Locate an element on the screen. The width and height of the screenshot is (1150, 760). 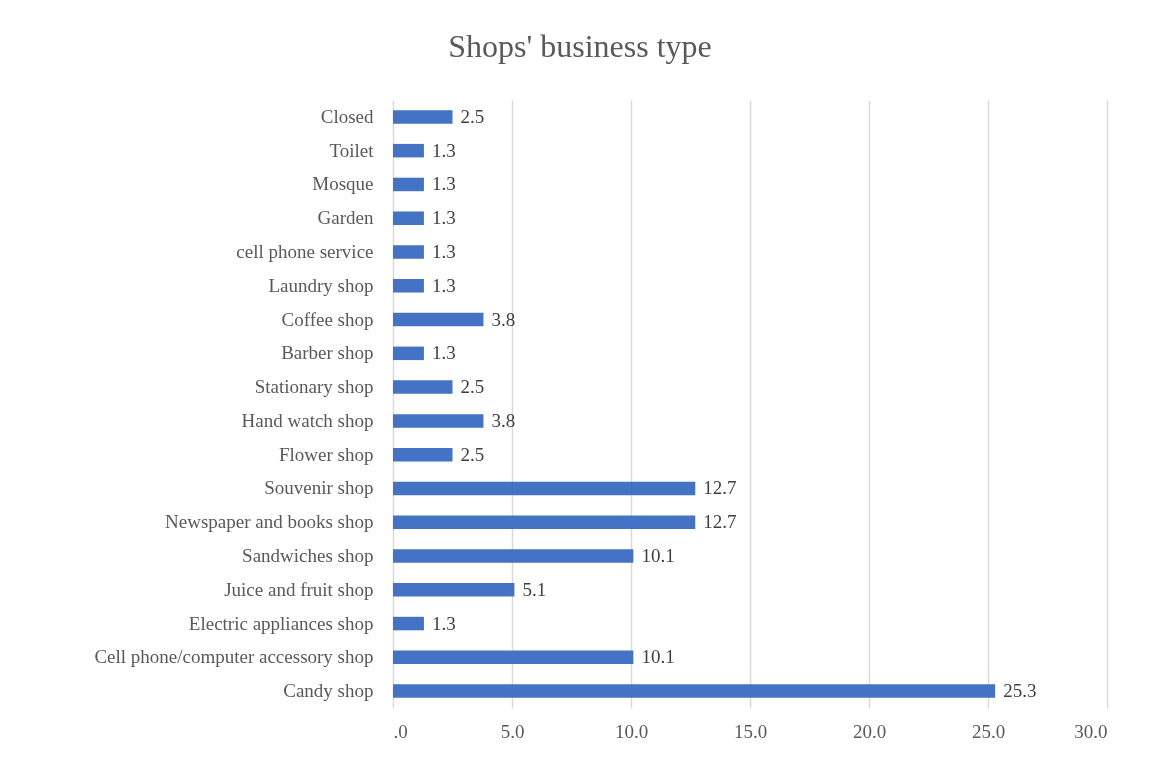
y-tick-label: Barber shop is located at coordinates (327, 353).